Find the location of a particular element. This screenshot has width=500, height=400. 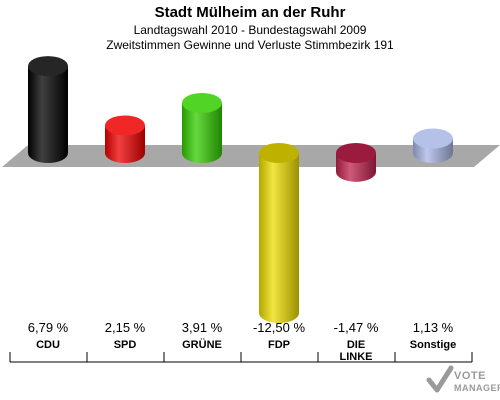

category-label-die-linke: DIE LINKE is located at coordinates (356, 351).